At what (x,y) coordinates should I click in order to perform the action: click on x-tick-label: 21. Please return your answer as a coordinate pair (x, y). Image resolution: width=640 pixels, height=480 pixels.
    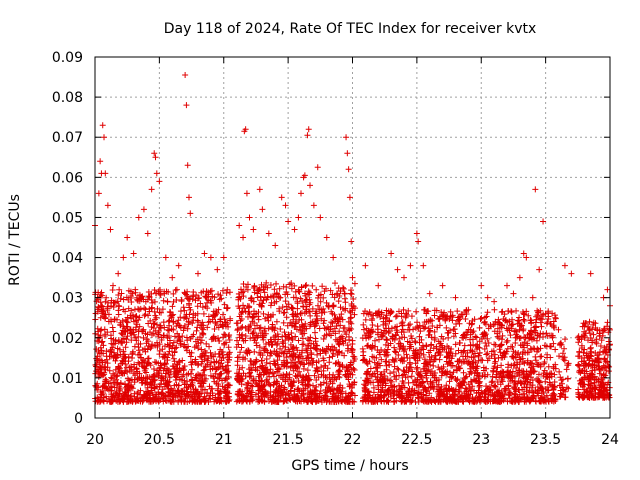
    Looking at the image, I should click on (224, 440).